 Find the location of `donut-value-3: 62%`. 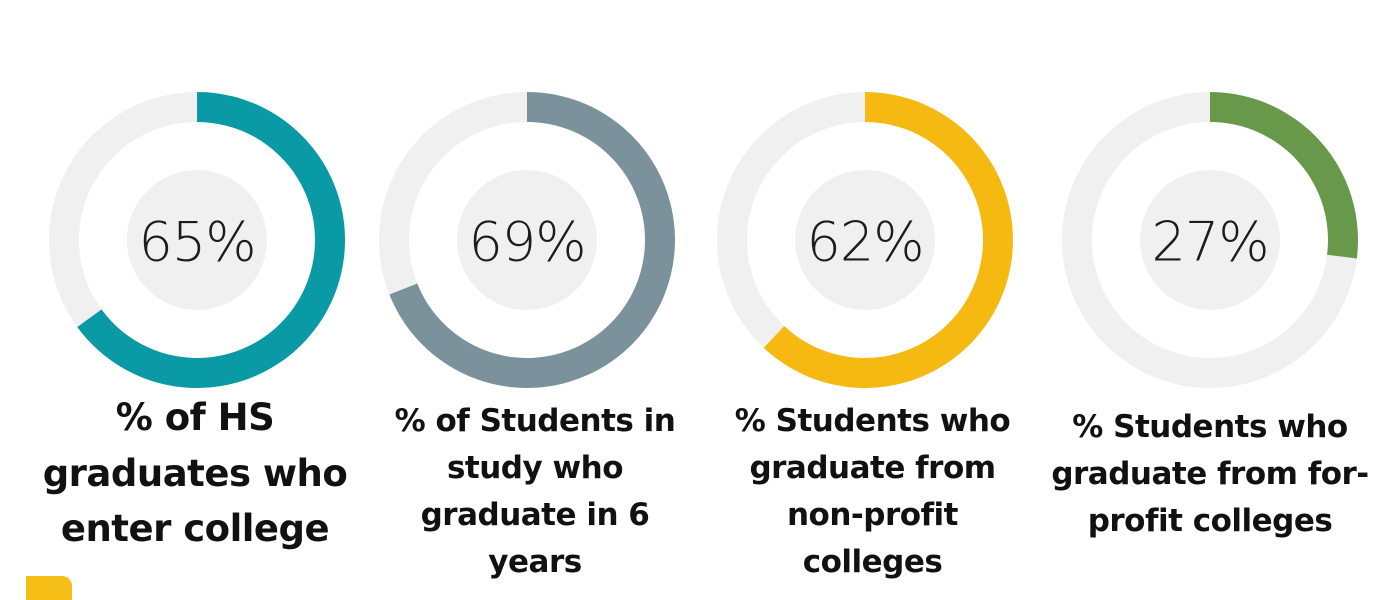

donut-value-3: 62% is located at coordinates (864, 242).